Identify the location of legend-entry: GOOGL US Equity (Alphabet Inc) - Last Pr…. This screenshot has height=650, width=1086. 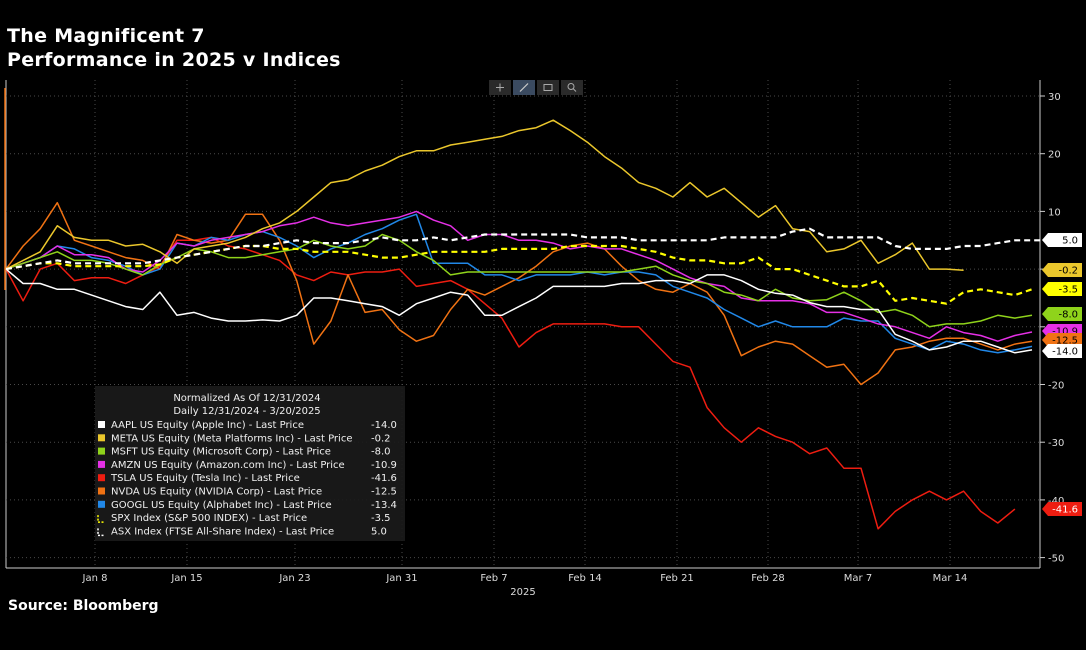
(247, 505).